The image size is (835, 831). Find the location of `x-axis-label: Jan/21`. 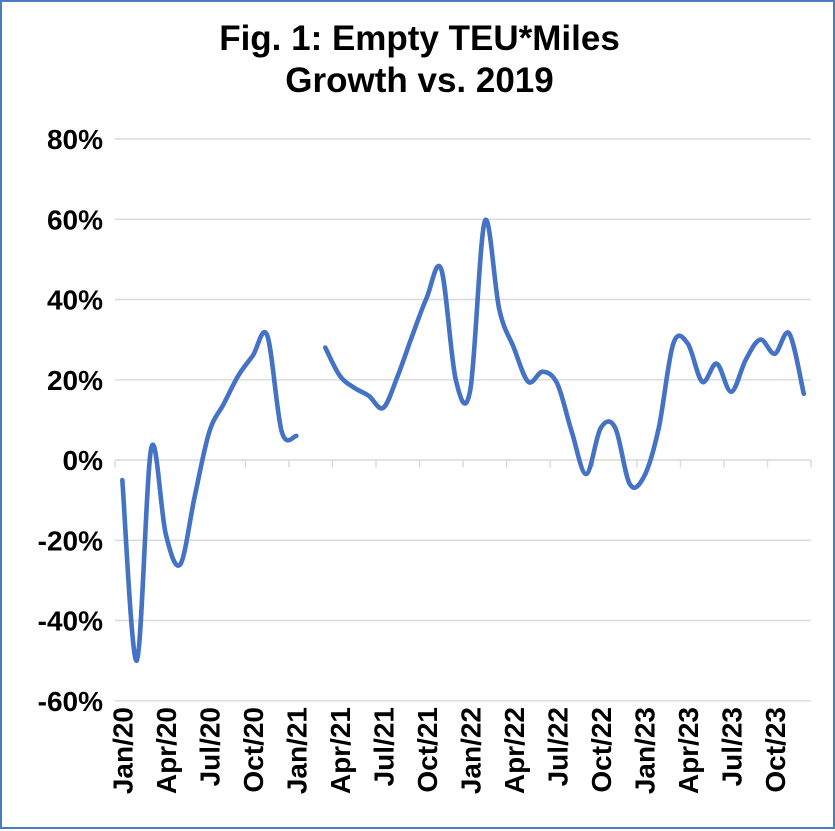

x-axis-label: Jan/21 is located at coordinates (296, 750).